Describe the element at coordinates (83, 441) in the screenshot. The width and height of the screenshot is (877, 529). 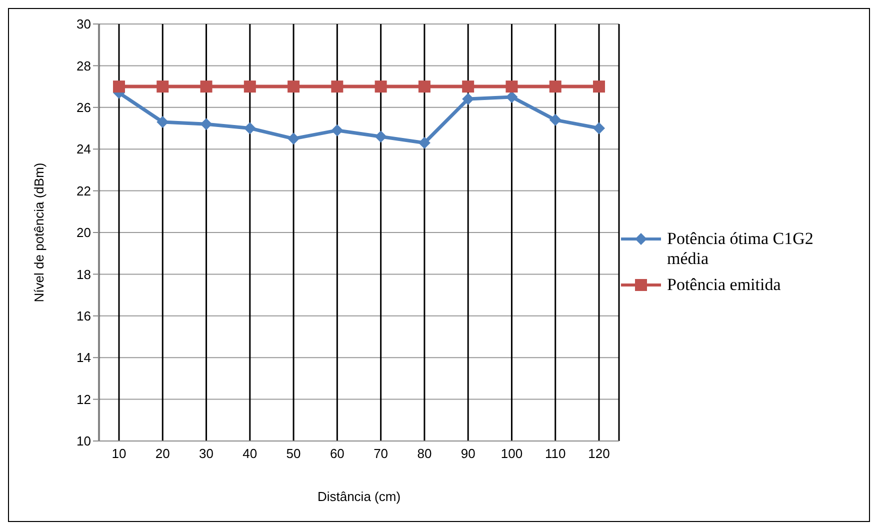
I see `y-tick-label: 10` at that location.